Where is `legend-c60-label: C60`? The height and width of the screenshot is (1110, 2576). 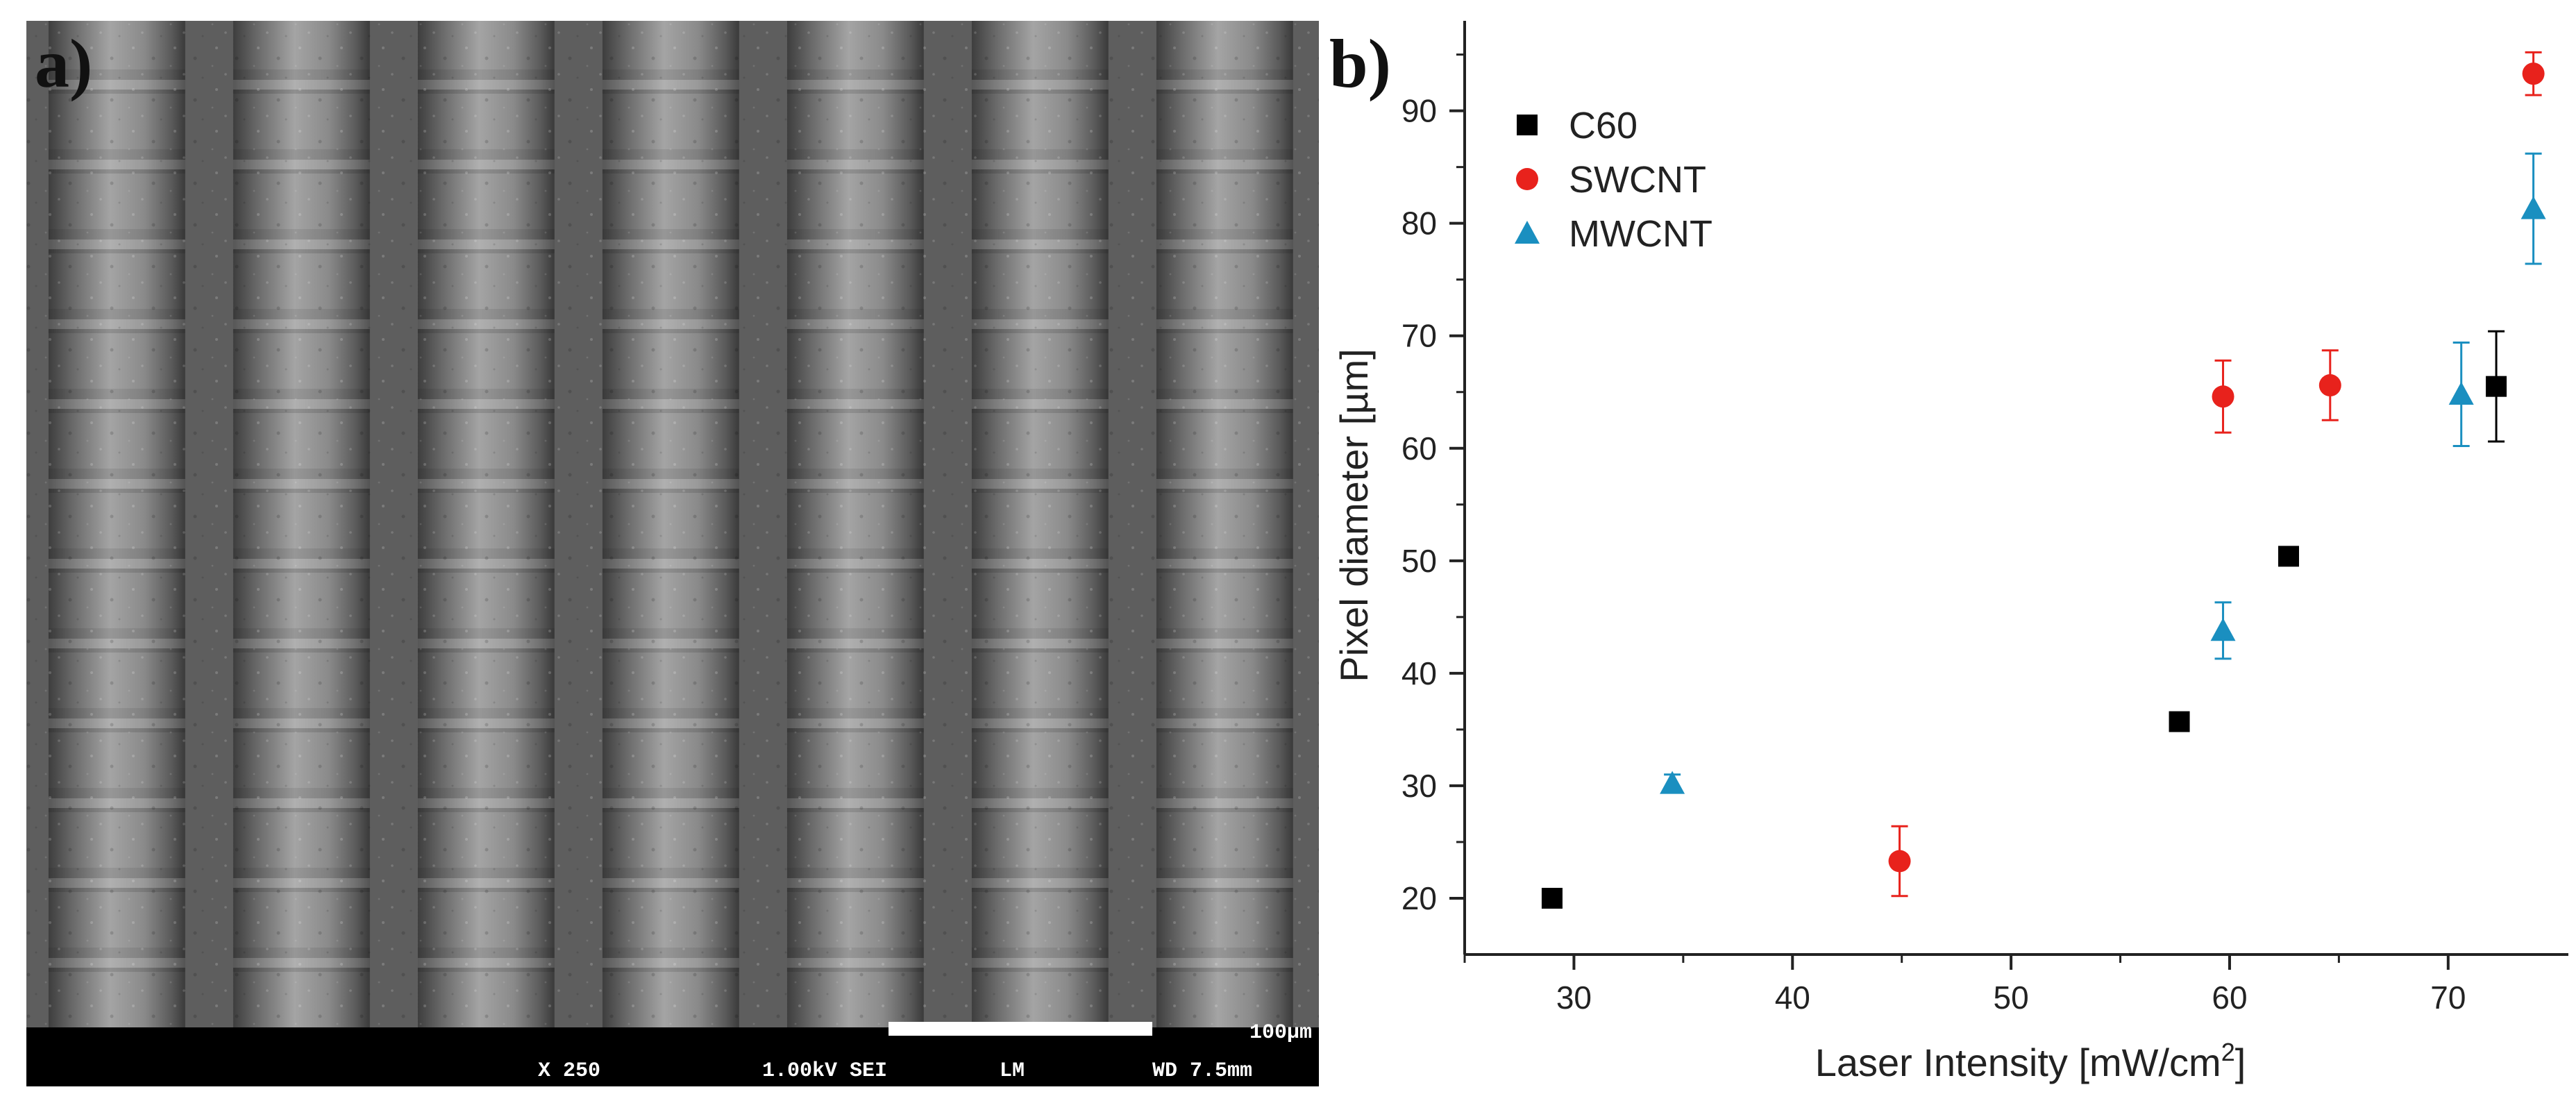
legend-c60-label: C60 is located at coordinates (1603, 125).